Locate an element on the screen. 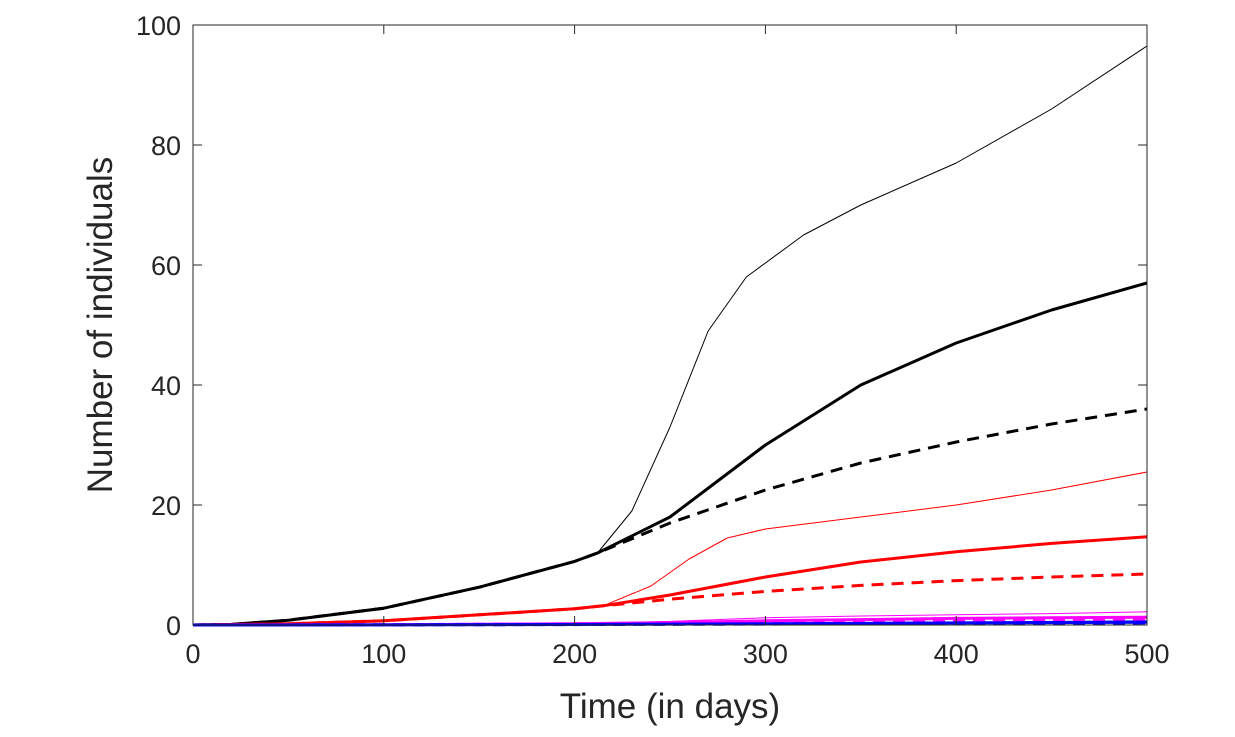  y-tick-label: 60 is located at coordinates (166, 266).